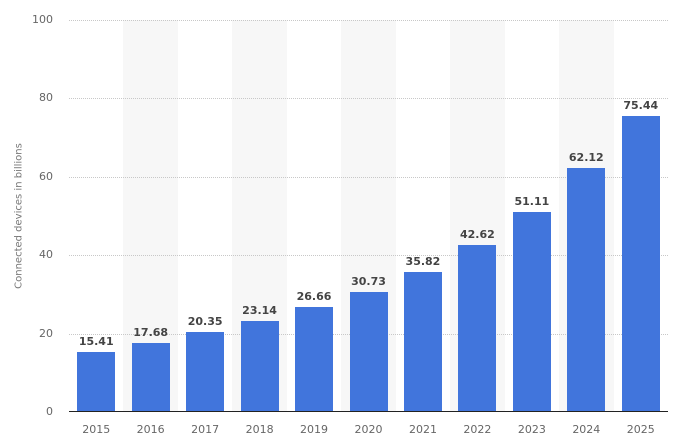 Image resolution: width=692 pixels, height=444 pixels. I want to click on y-axis-label: Connected devices in billions, so click(19, 216).